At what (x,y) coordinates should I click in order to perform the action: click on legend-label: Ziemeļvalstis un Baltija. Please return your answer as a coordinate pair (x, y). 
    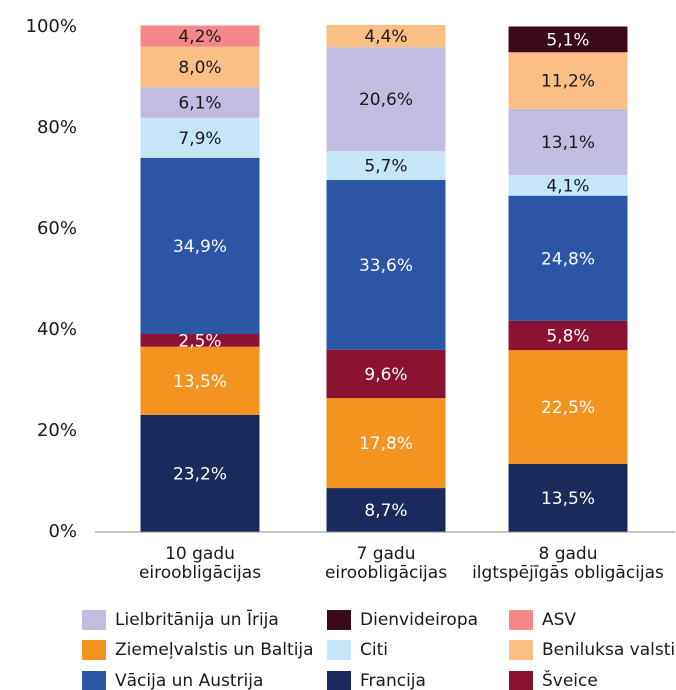
    Looking at the image, I should click on (214, 650).